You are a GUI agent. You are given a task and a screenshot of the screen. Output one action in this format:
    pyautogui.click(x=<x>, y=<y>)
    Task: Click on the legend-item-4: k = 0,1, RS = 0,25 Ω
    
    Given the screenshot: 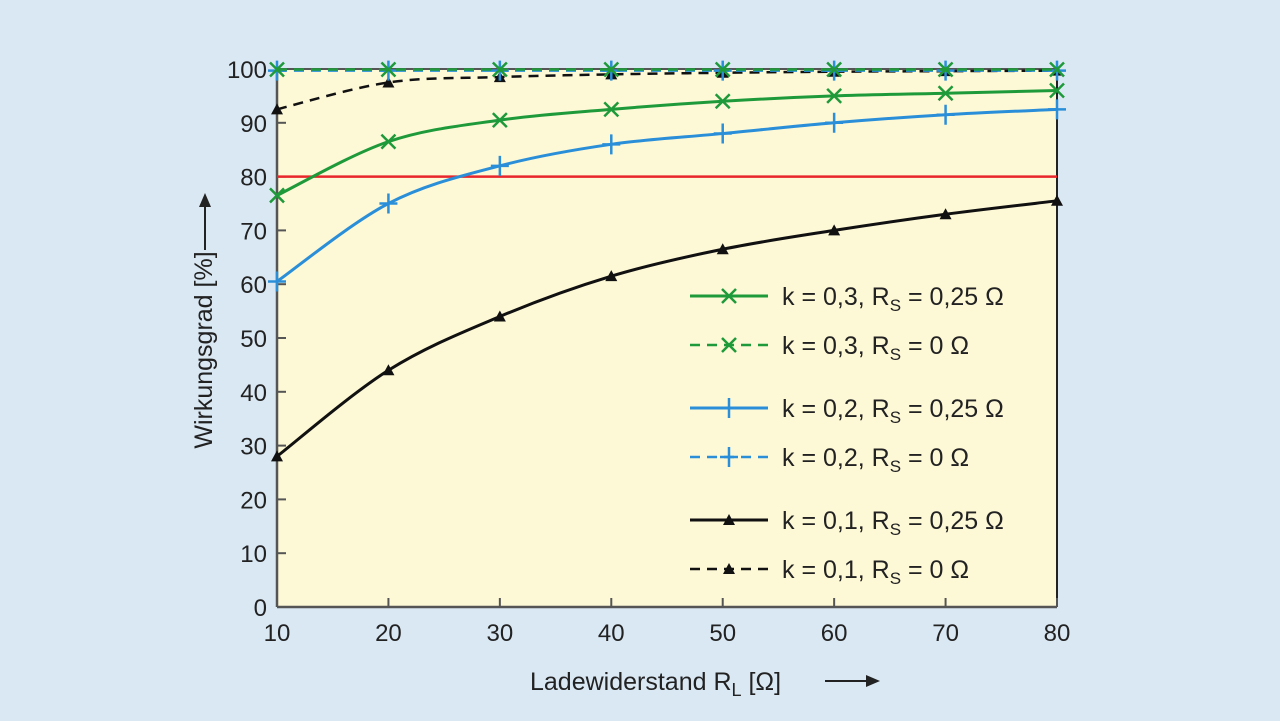 What is the action you would take?
    pyautogui.click(x=847, y=523)
    